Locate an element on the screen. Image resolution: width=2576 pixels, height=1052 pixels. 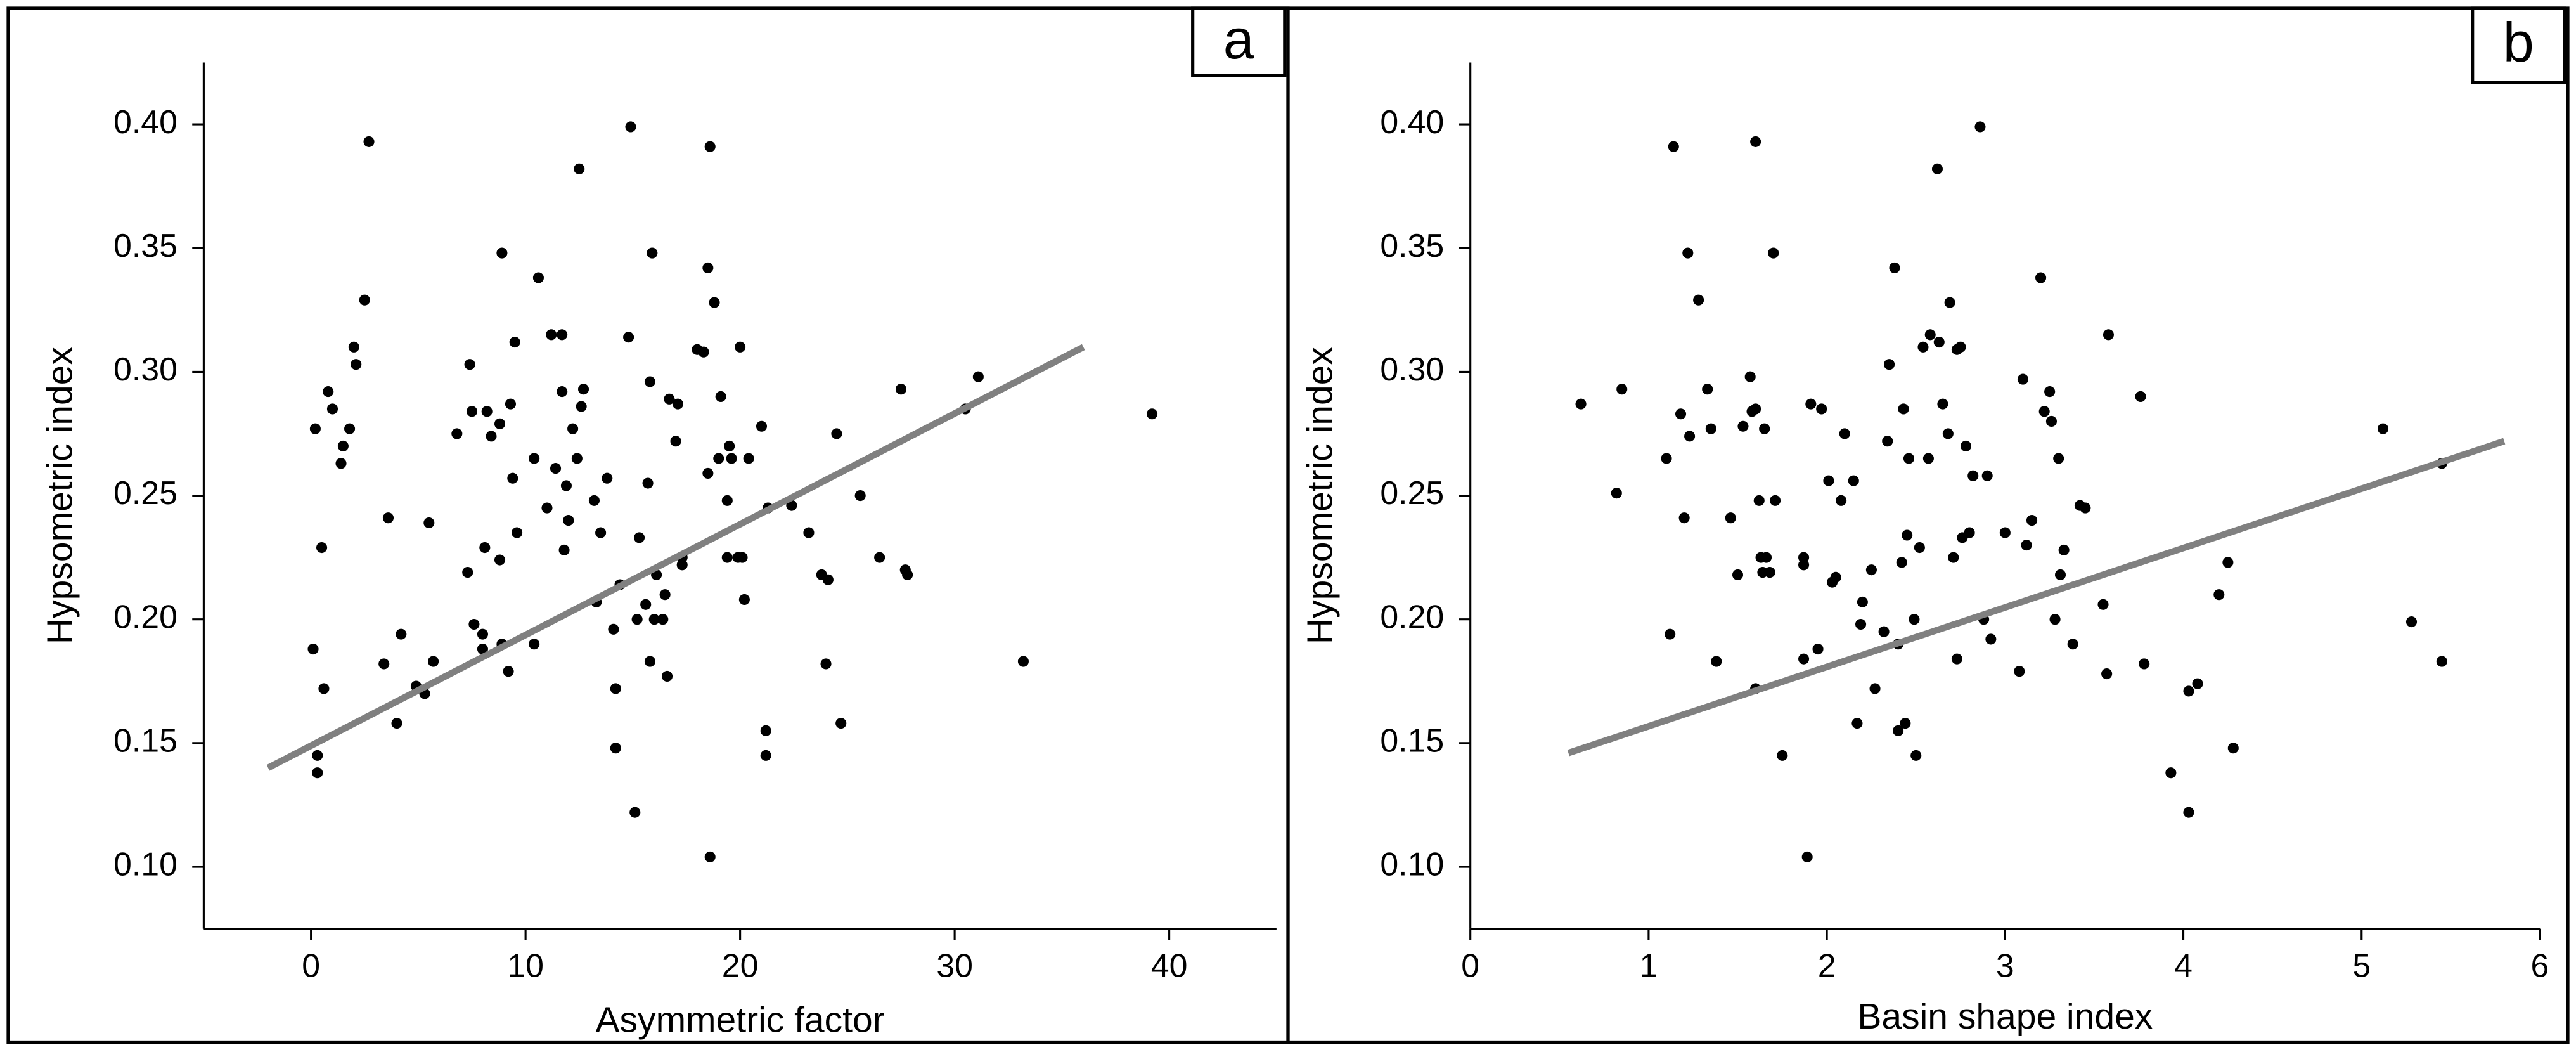
x-tick-label: 3 is located at coordinates (2005, 965).